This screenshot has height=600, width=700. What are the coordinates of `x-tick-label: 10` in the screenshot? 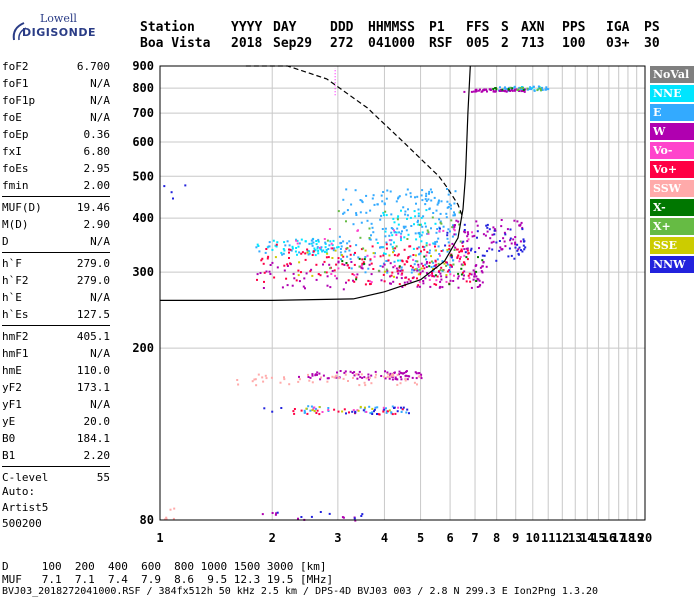 It's located at (533, 538).